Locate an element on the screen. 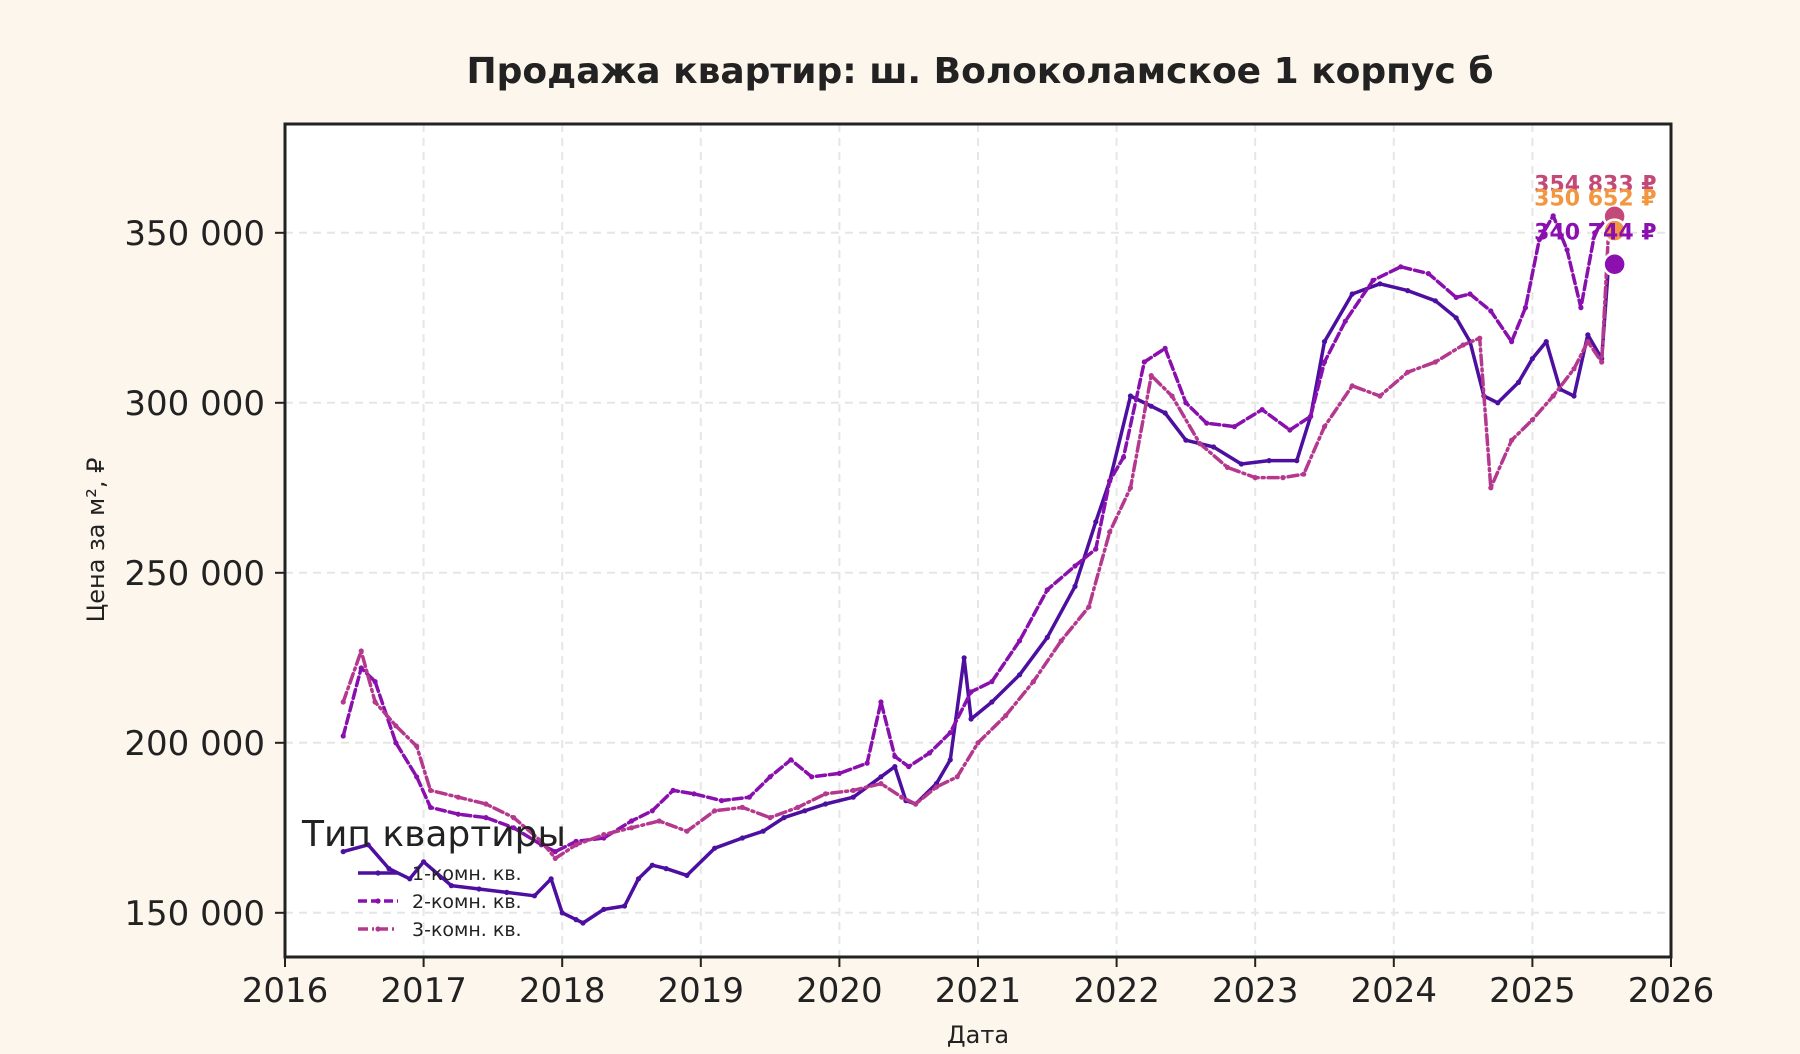  annotation-layer: 354 833 ₽350 652 ₽ 340 744 ₽ is located at coordinates (1595, 208).